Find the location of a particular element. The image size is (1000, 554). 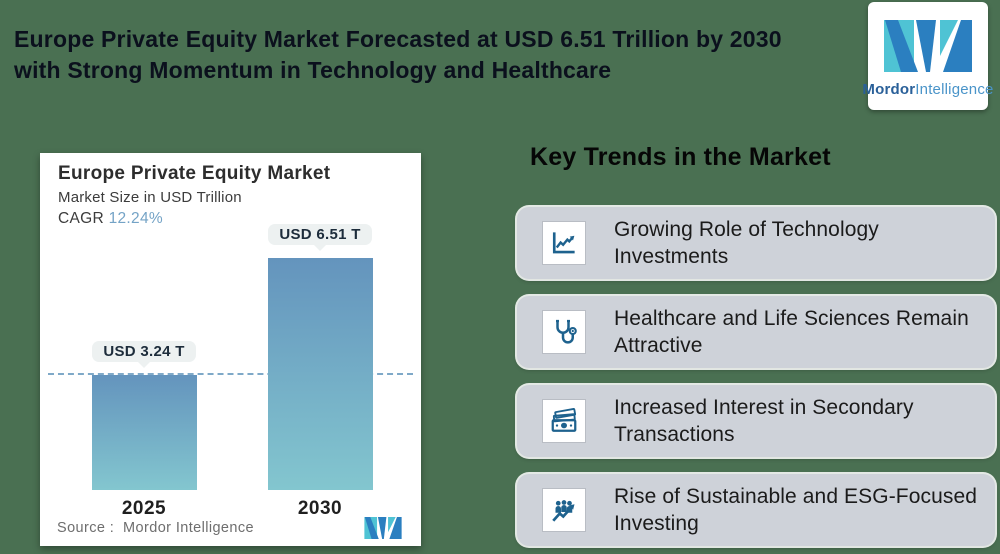

stethoscope-icon is located at coordinates (566, 331).